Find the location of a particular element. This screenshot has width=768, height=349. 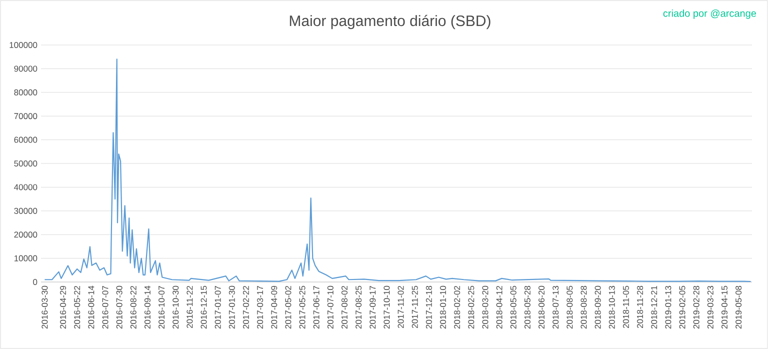

x-tick-label: 2016-06-14 is located at coordinates (91, 307).